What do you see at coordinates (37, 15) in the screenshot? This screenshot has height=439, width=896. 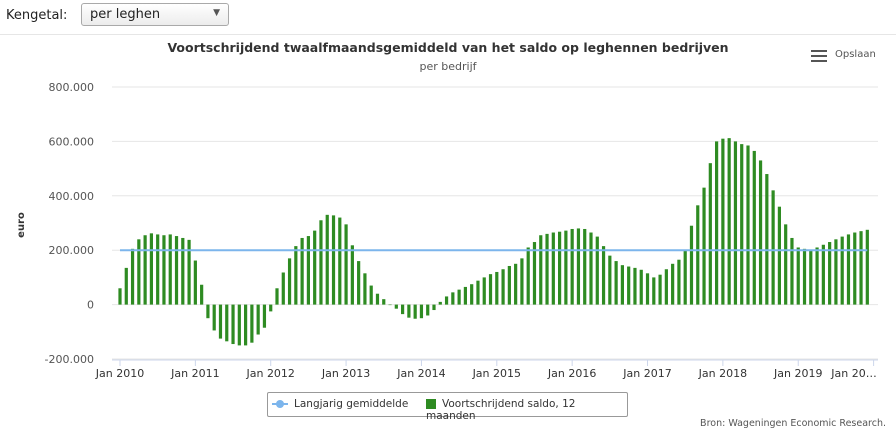 I see `kengetal-label: Kengetal:` at bounding box center [37, 15].